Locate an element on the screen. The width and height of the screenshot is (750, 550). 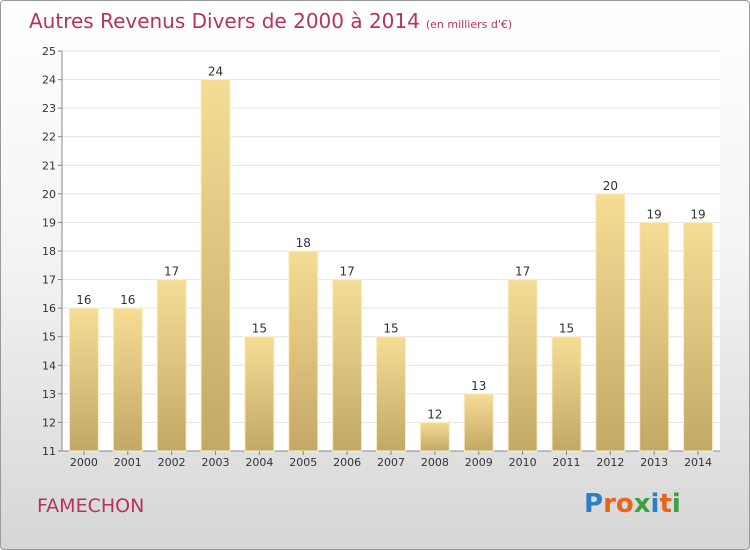
y-tick-label: 11 is located at coordinates (49, 451).